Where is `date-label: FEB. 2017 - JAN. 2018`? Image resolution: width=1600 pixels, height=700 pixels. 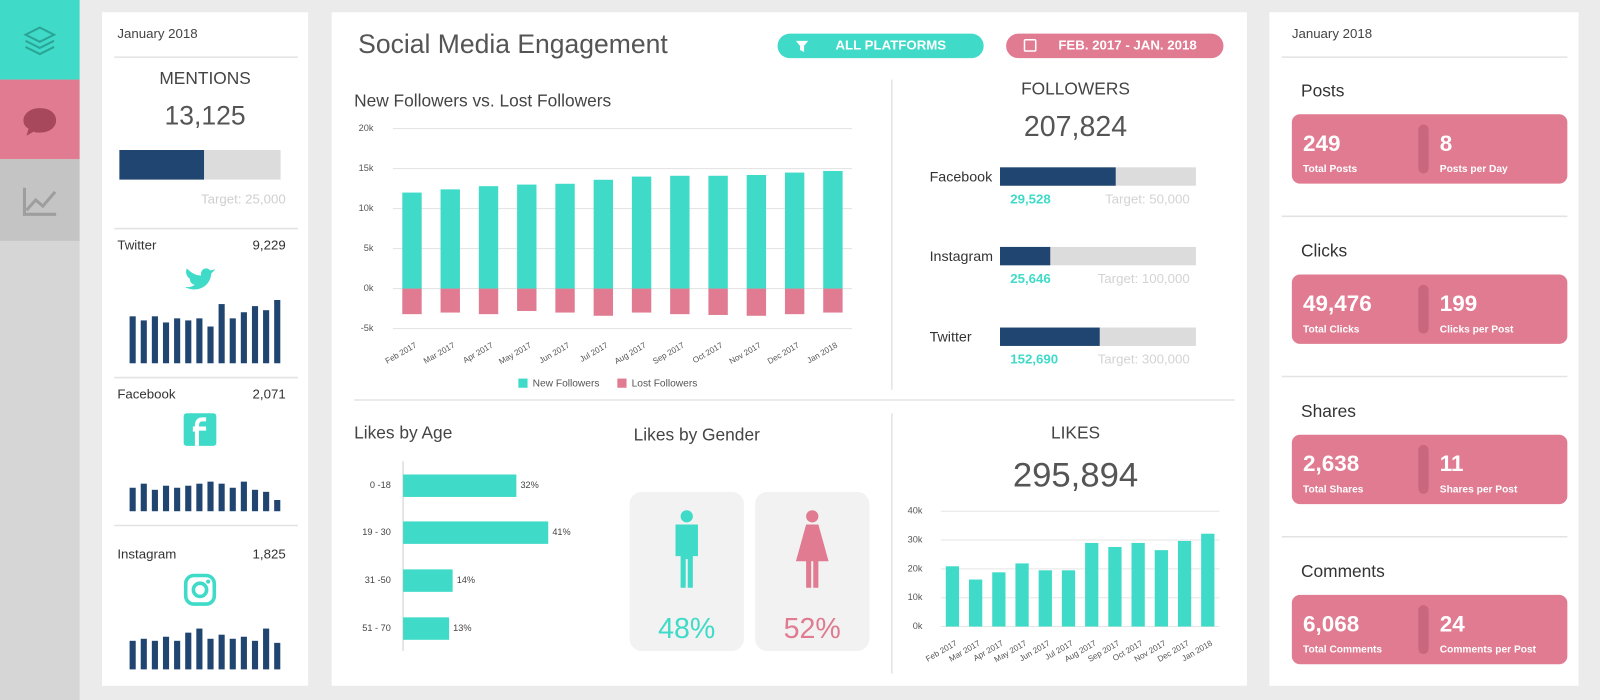
date-label: FEB. 2017 - JAN. 2018 is located at coordinates (1127, 44).